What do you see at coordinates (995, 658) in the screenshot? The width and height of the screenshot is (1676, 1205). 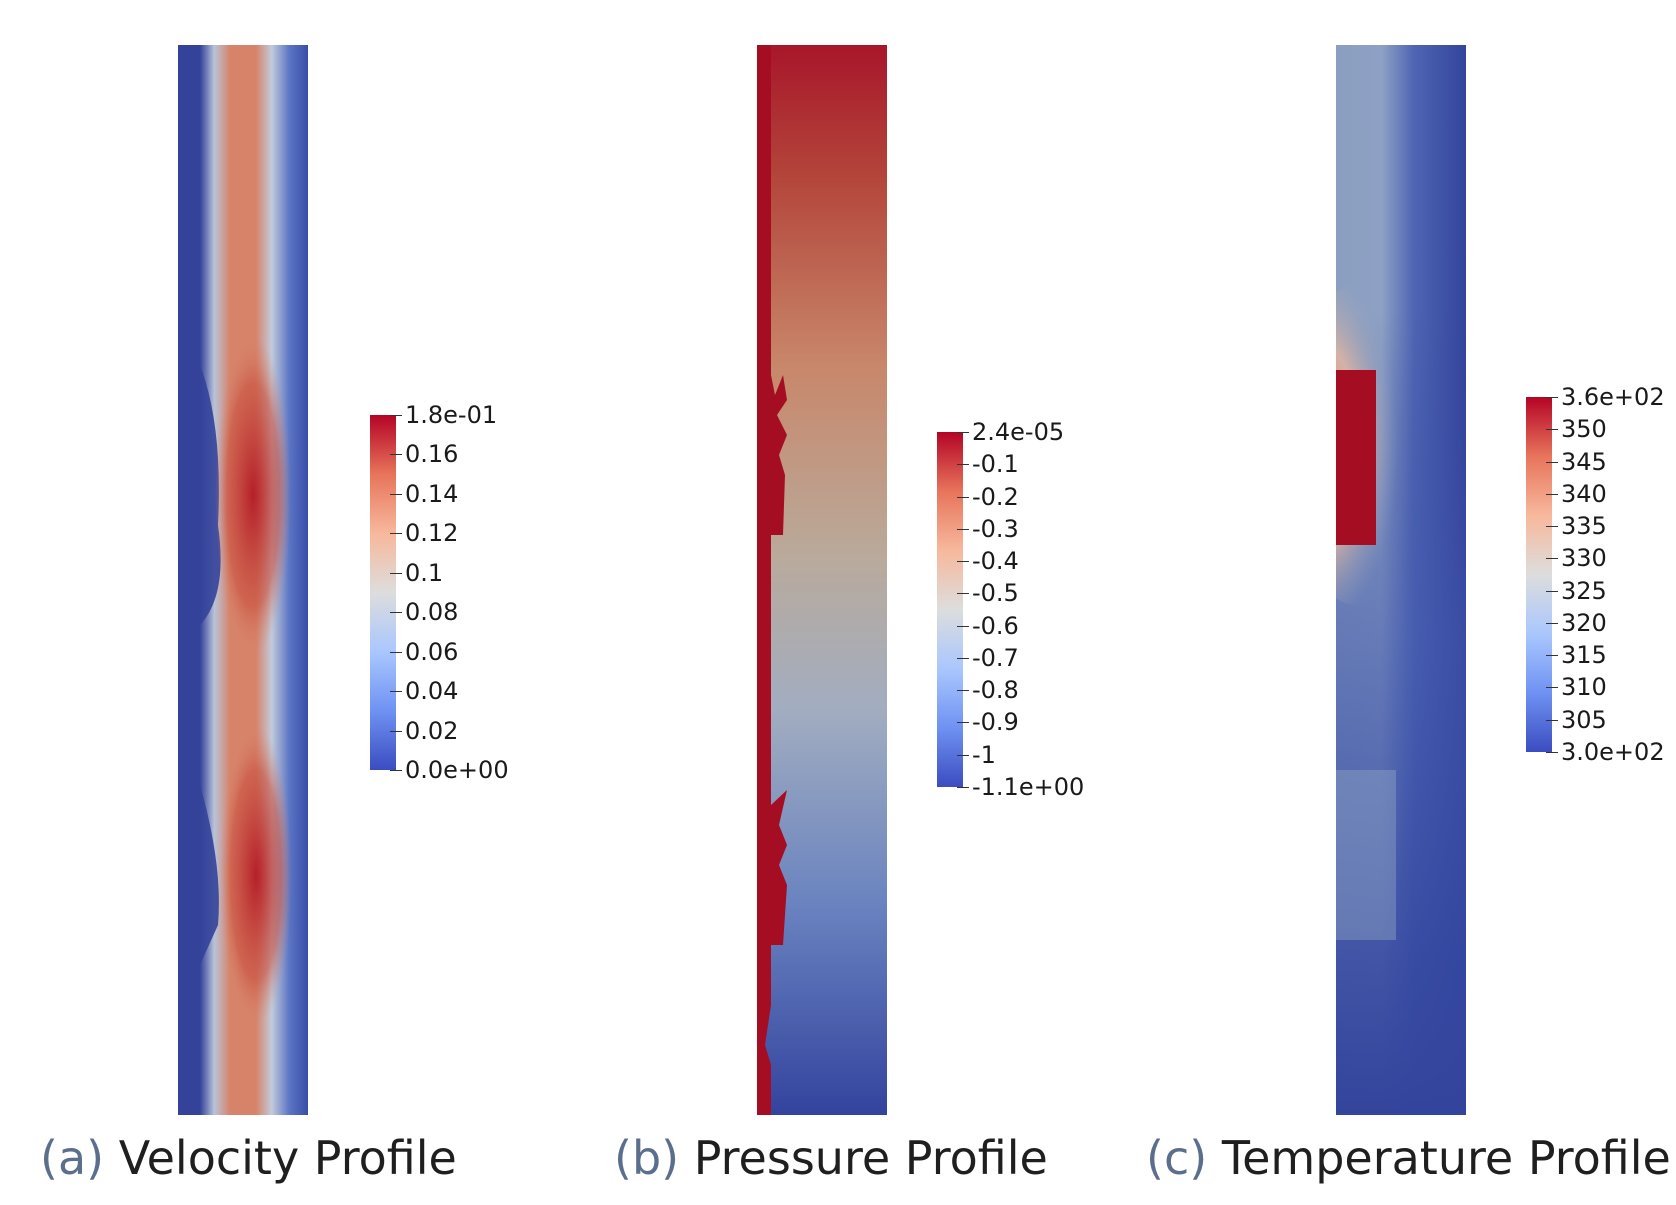 I see `colorbar-tick-label: -0.7` at bounding box center [995, 658].